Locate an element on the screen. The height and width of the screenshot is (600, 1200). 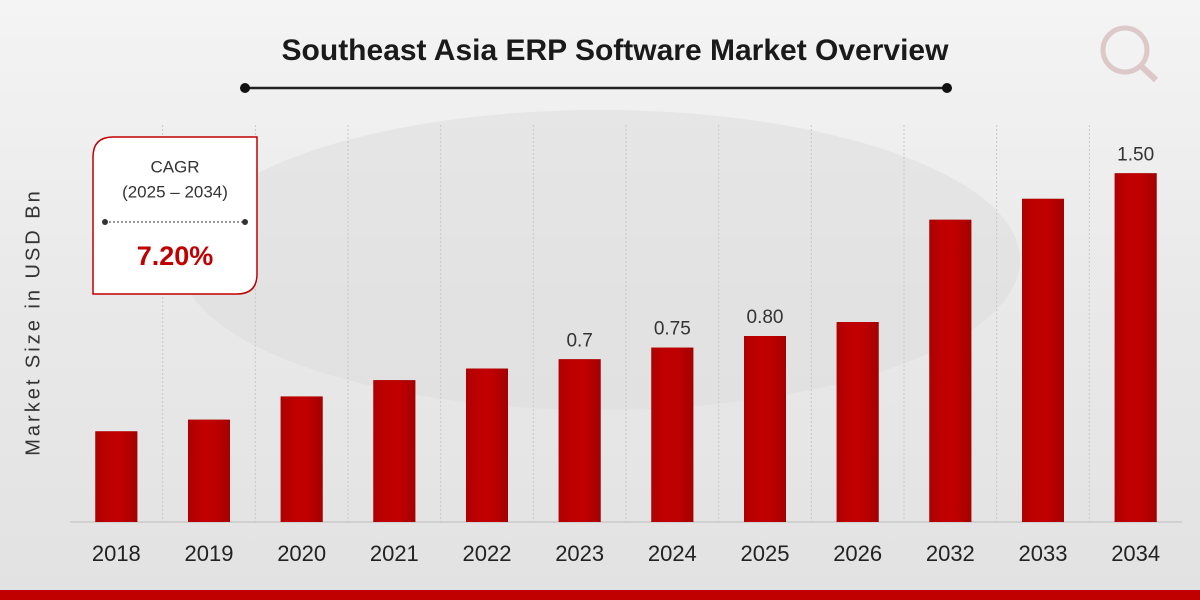
x-tick-label: 2022 is located at coordinates (487, 553).